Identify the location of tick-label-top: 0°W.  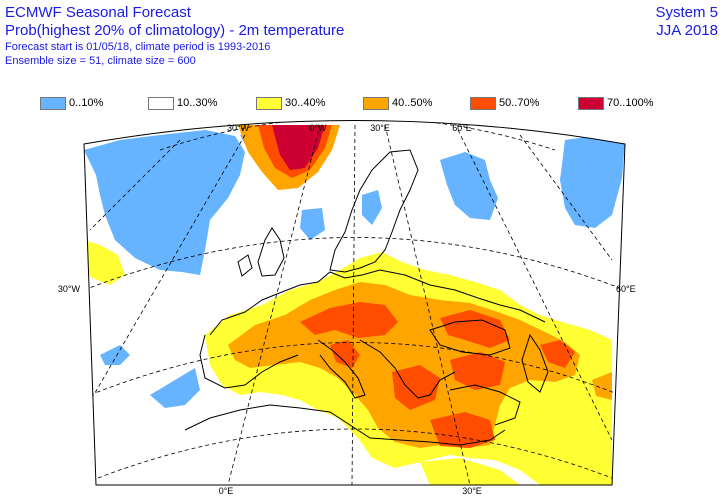
(318, 128).